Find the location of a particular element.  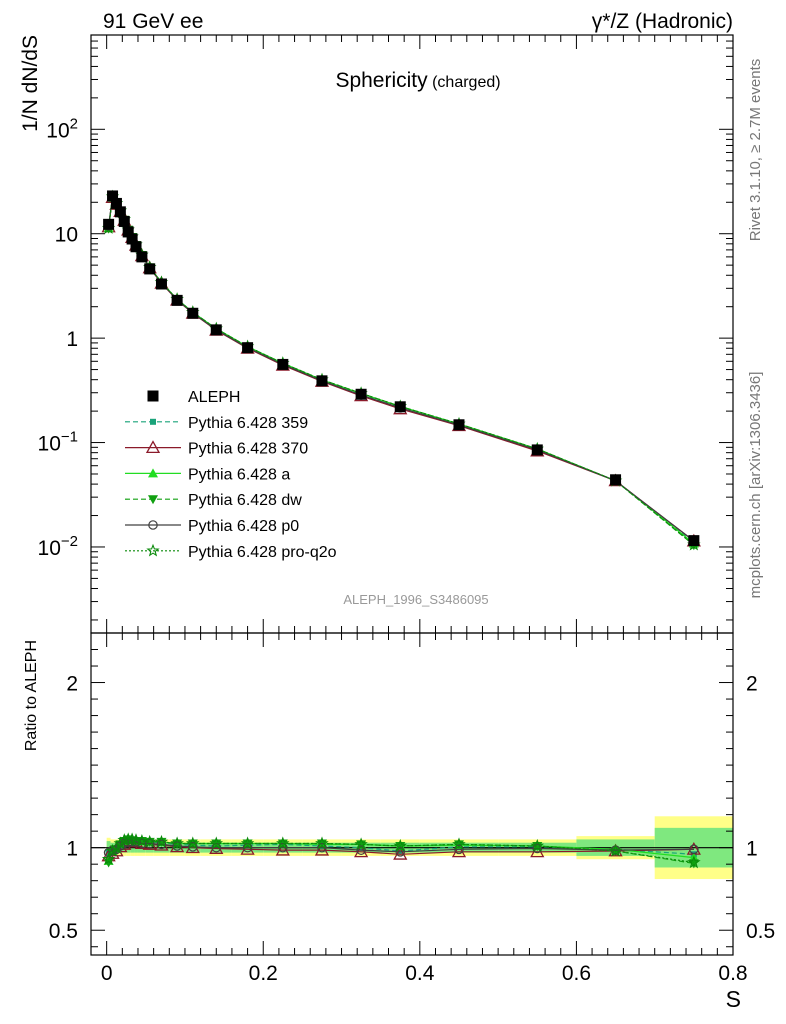

y-tick-label: 10⁻² is located at coordinates (58, 546).